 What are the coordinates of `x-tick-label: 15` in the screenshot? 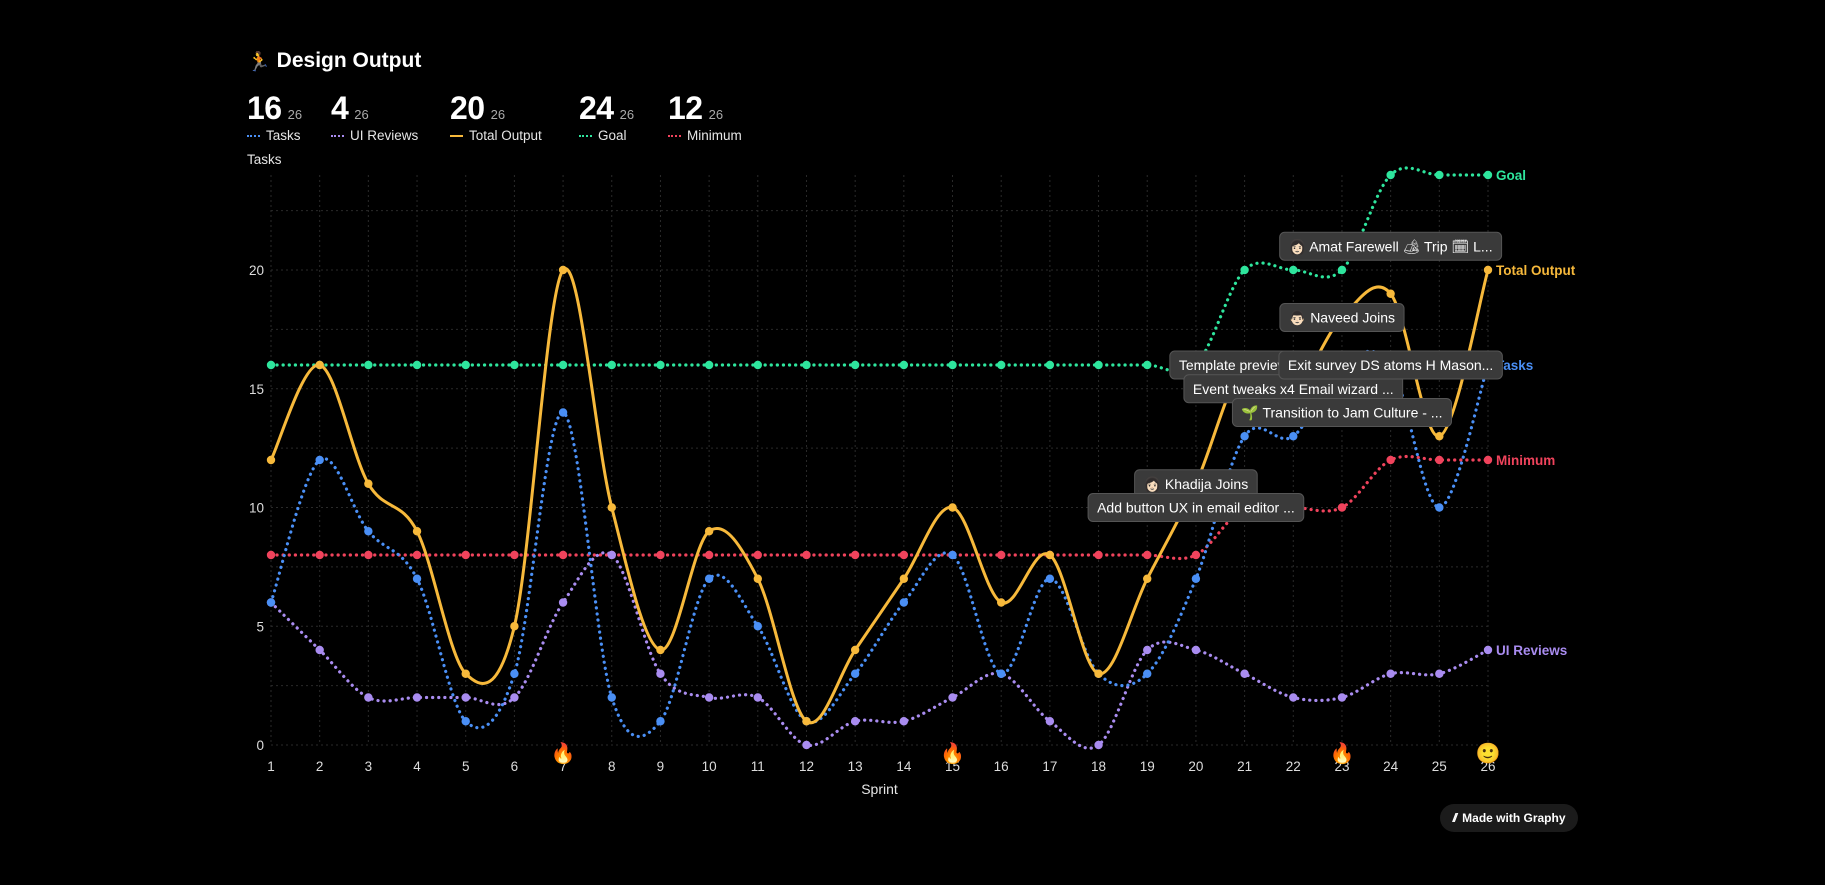 It's located at (952, 766).